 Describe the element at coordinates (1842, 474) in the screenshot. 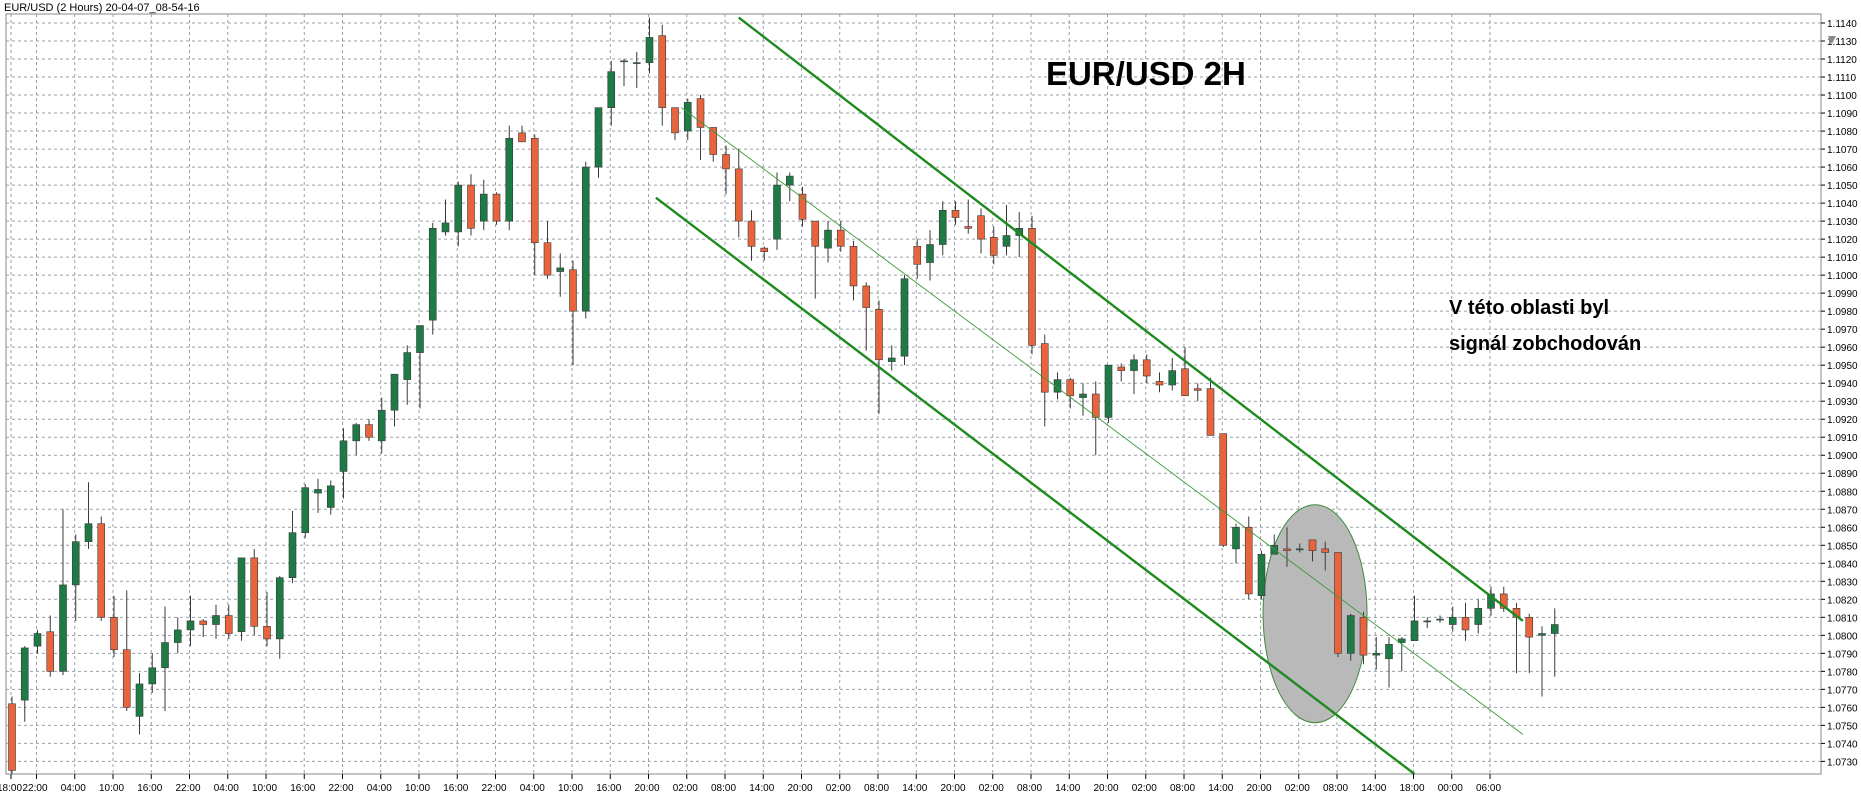

I see `y-tick-label: 1.0890` at that location.